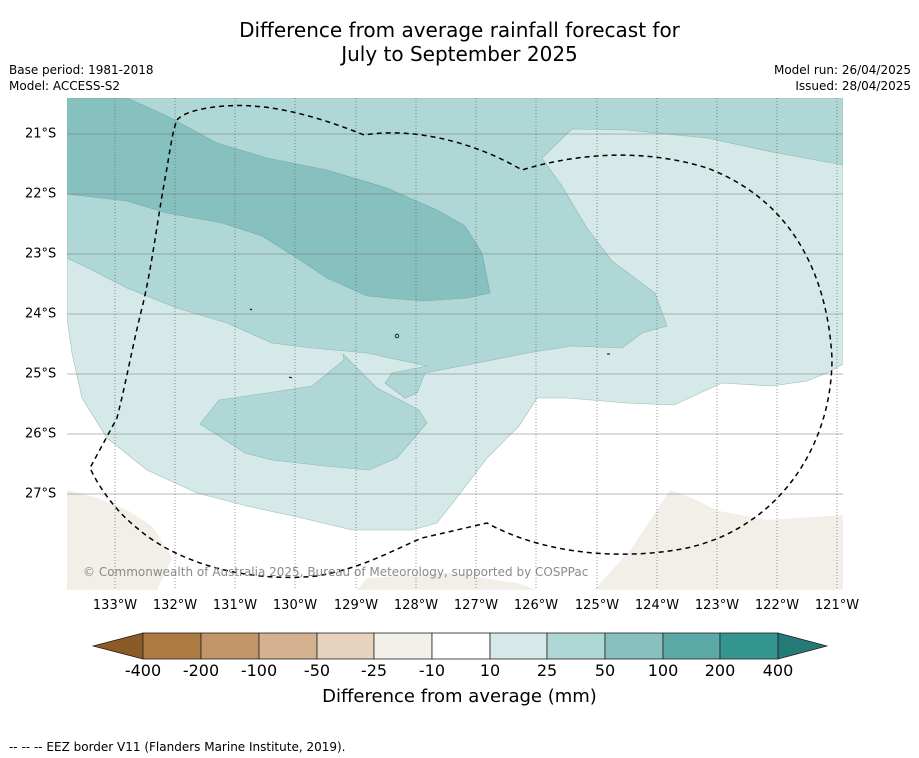  What do you see at coordinates (717, 605) in the screenshot?
I see `lon-label: 123°W` at bounding box center [717, 605].